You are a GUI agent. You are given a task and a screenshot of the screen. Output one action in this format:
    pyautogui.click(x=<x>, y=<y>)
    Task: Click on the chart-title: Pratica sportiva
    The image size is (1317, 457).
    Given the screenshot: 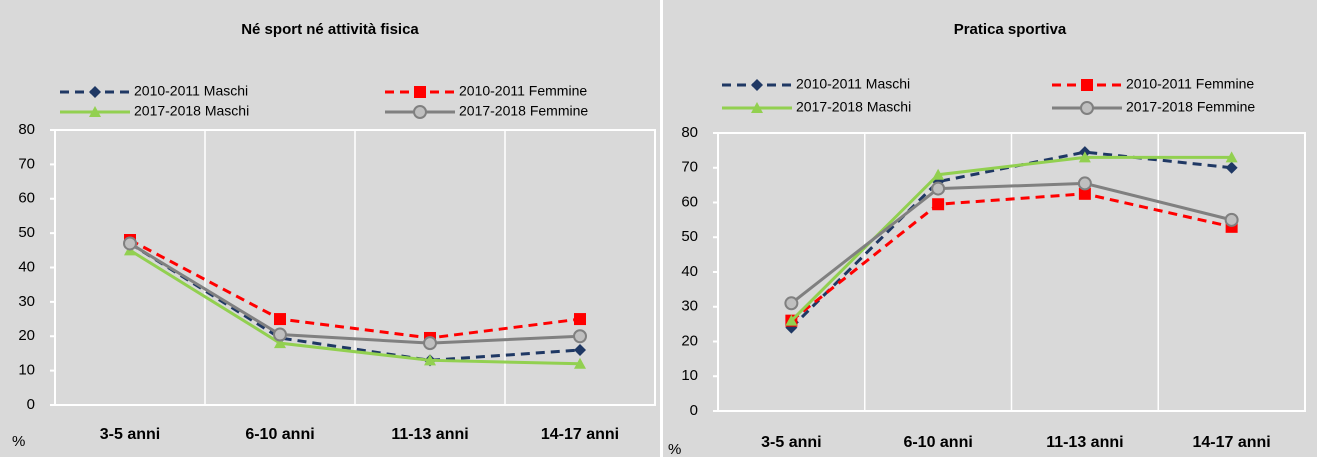 What is the action you would take?
    pyautogui.click(x=1010, y=29)
    